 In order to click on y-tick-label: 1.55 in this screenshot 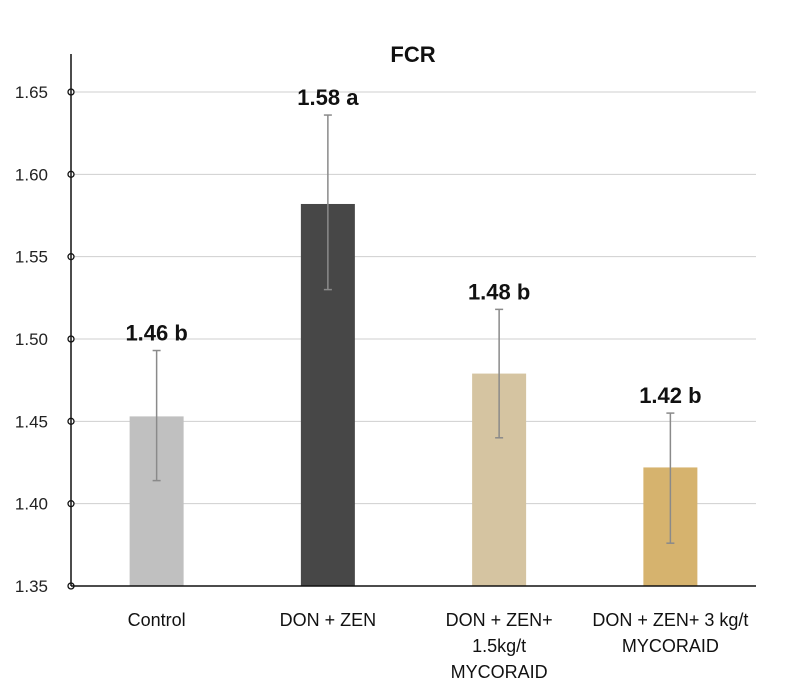, I will do `click(31, 257)`.